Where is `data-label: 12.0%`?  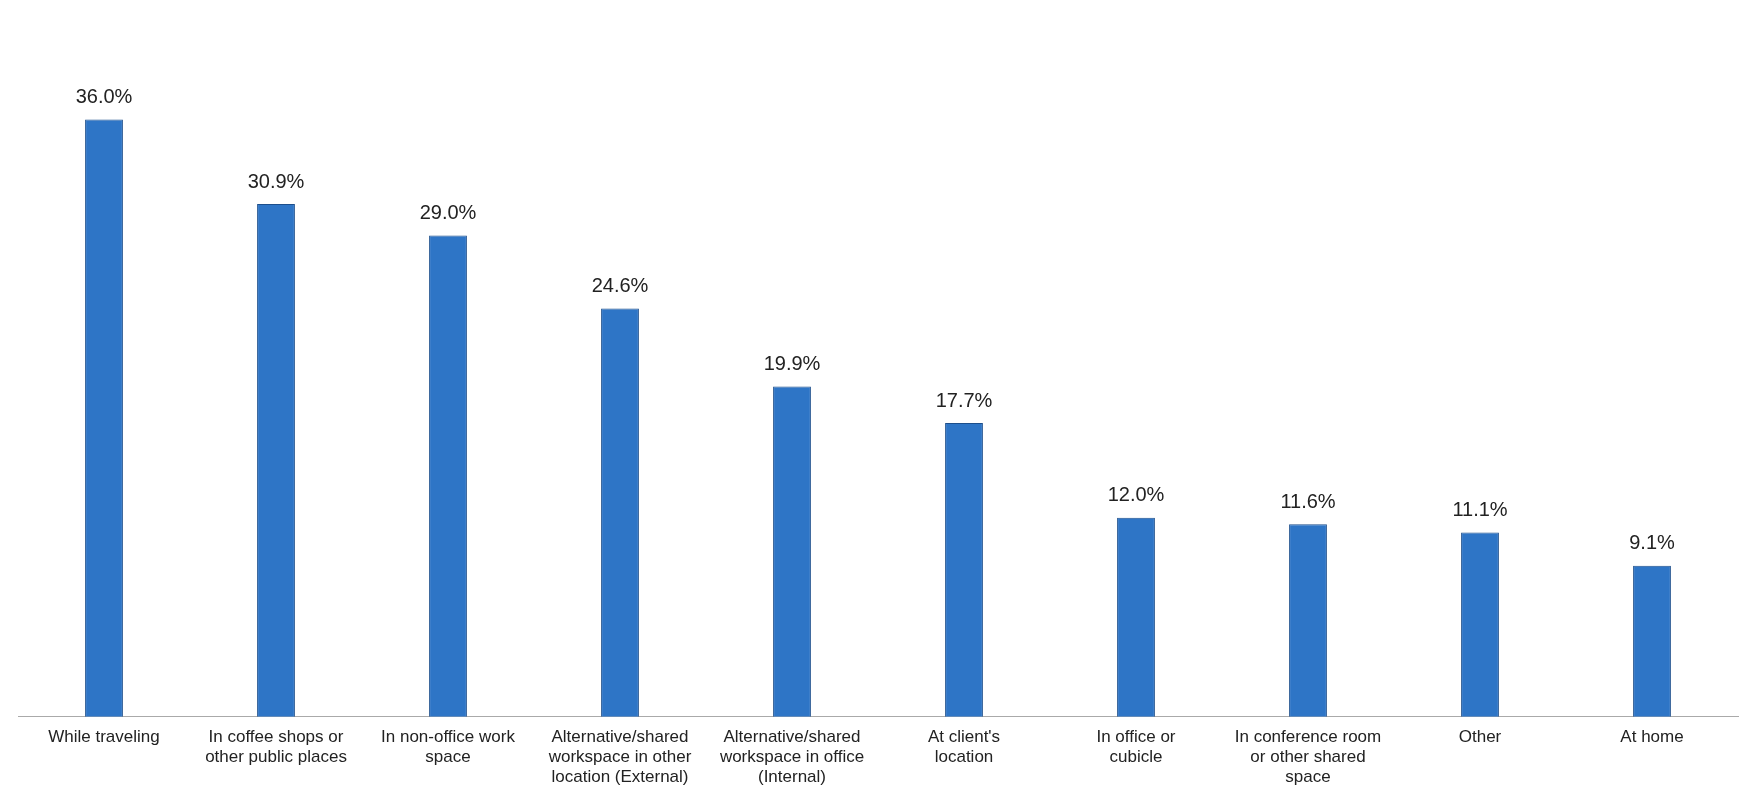
data-label: 12.0% is located at coordinates (1136, 494).